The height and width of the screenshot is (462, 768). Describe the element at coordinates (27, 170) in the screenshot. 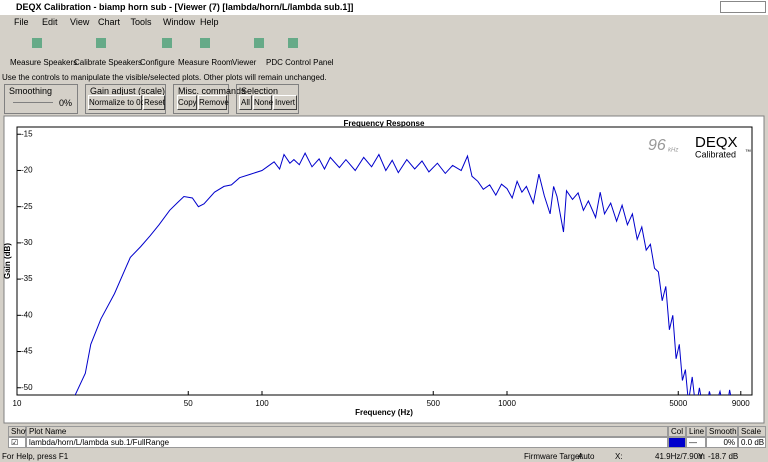

I see `y-tick-label: -20` at that location.